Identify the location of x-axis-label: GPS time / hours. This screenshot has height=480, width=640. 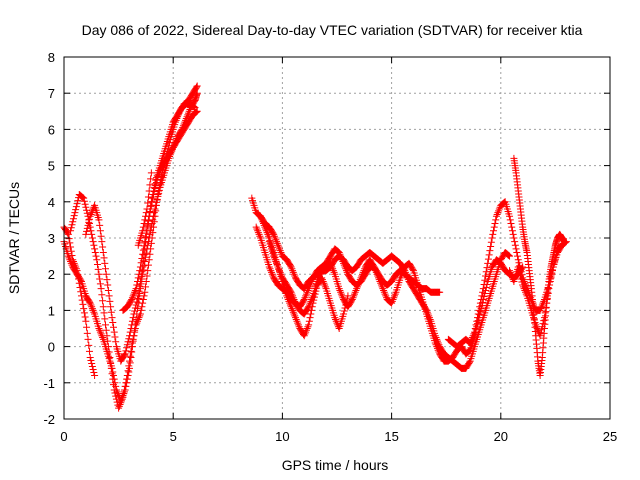
(335, 465).